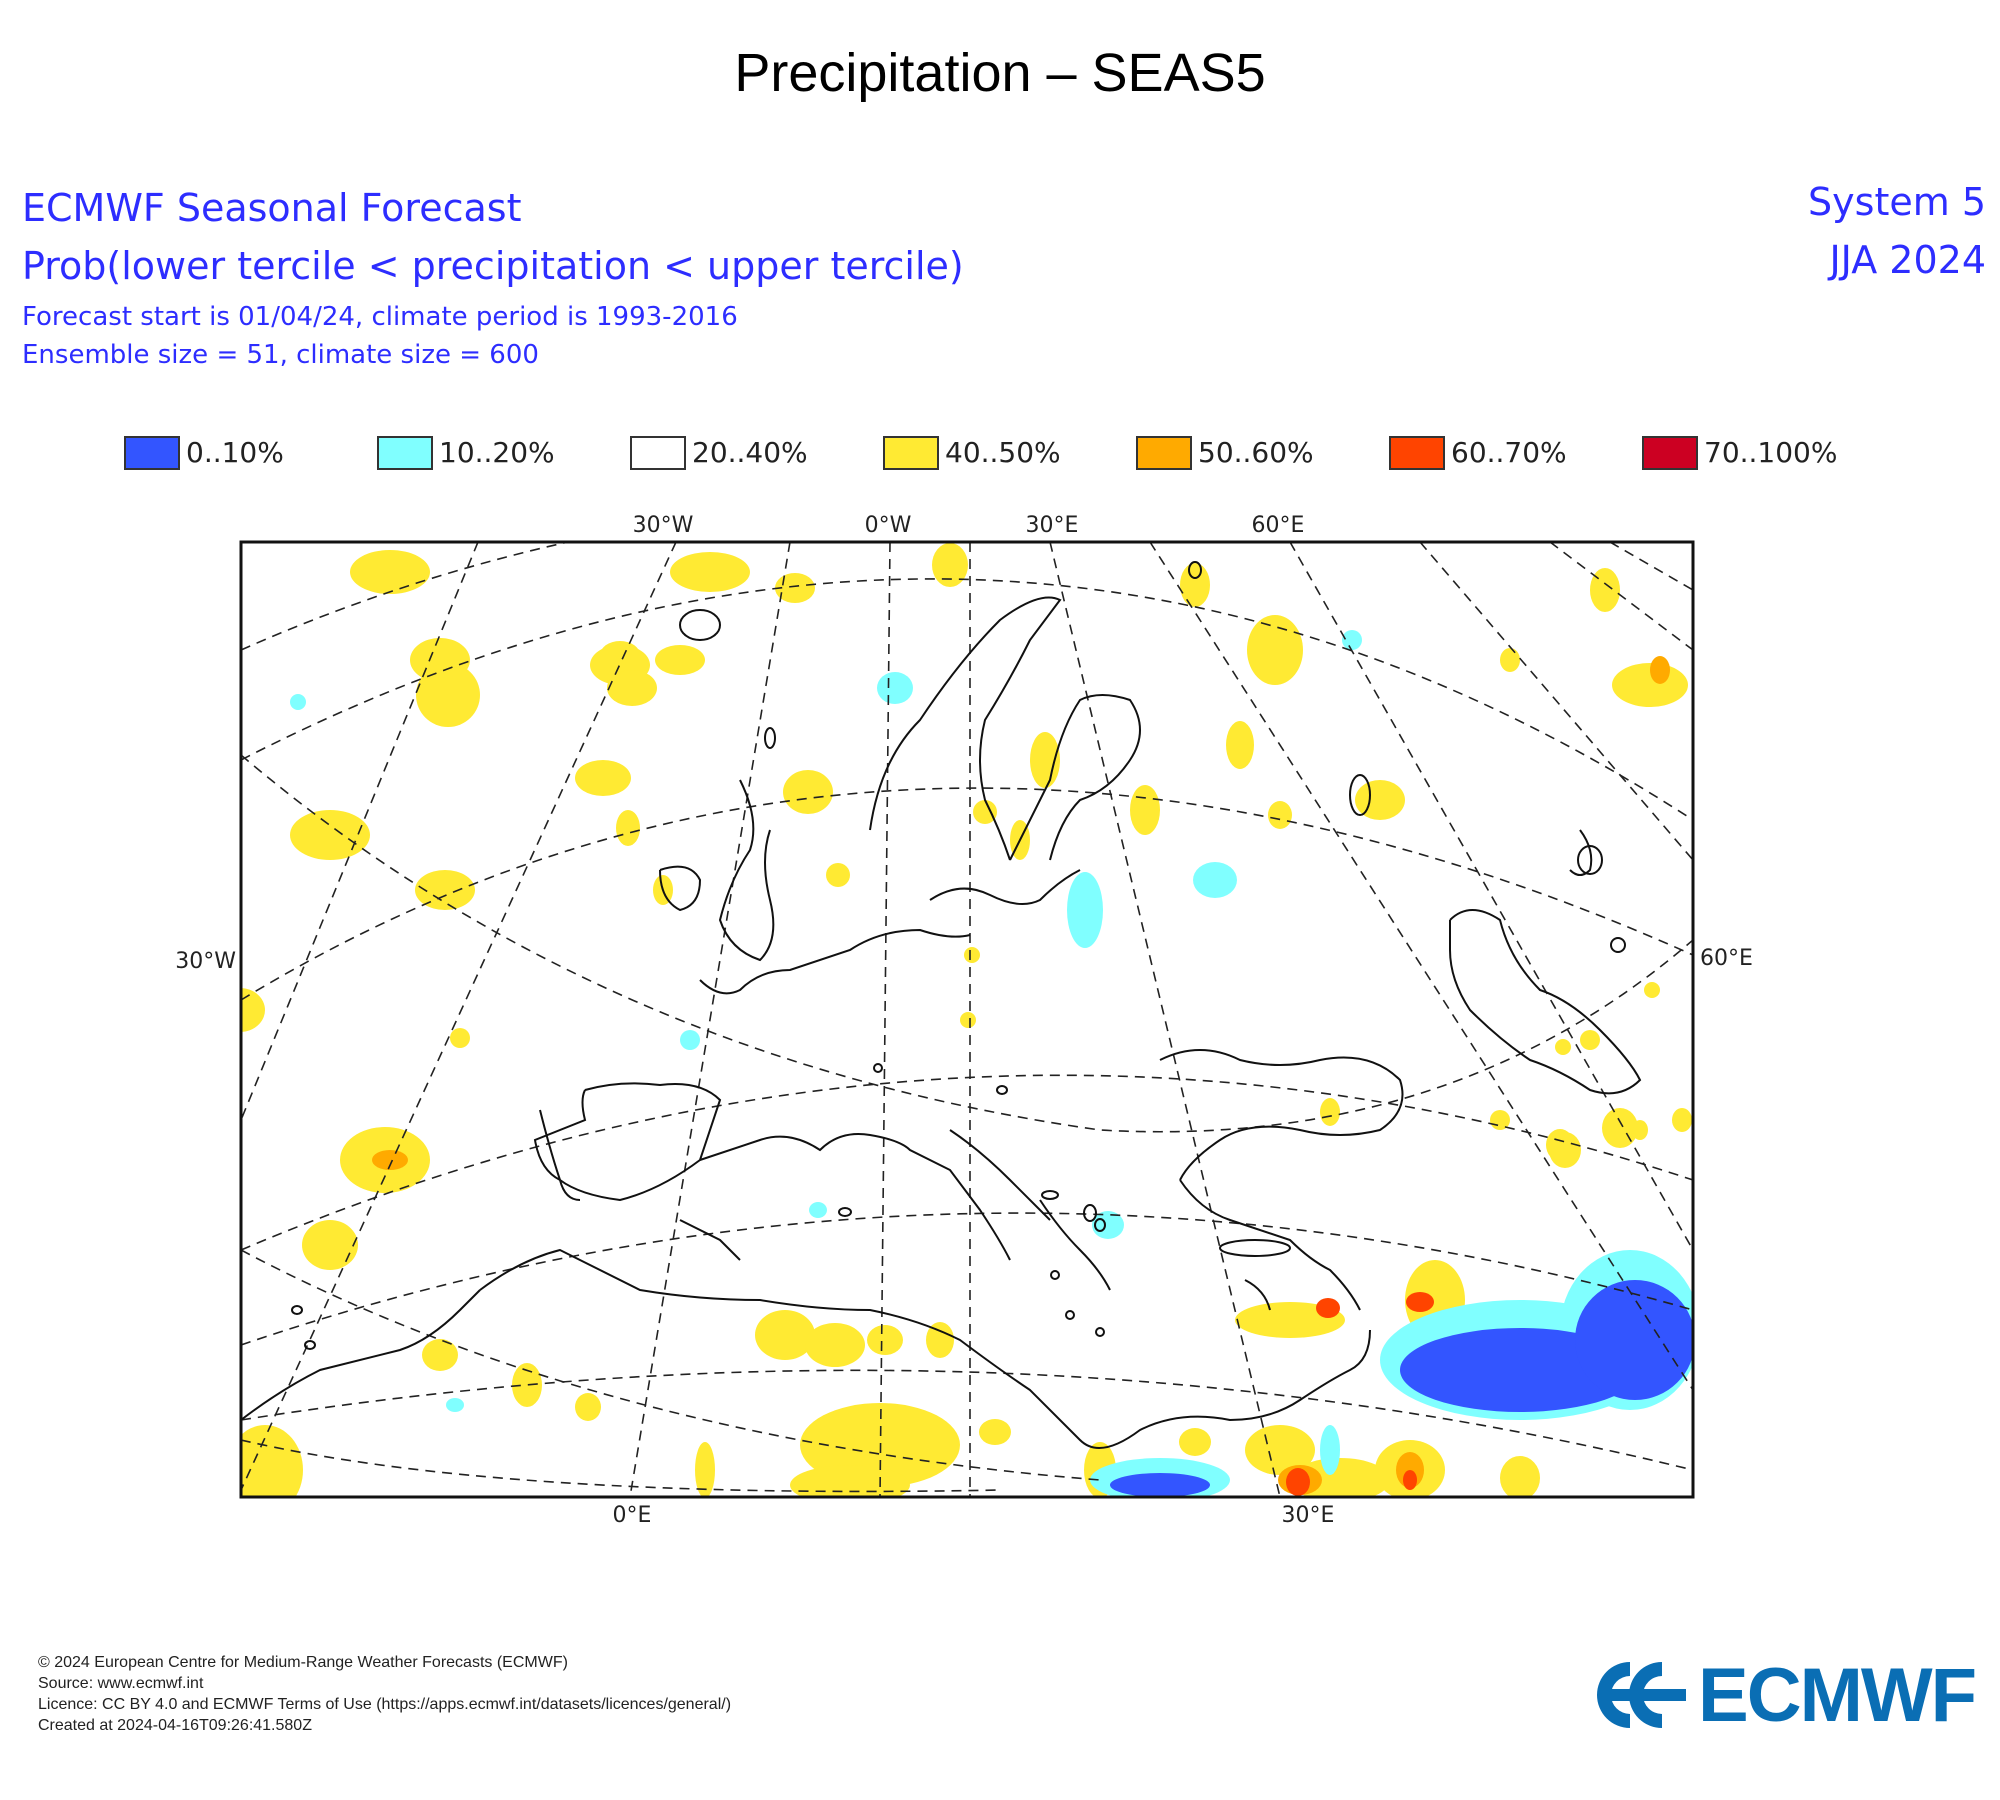  What do you see at coordinates (1003, 452) in the screenshot?
I see `legend-label: 40..50%` at bounding box center [1003, 452].